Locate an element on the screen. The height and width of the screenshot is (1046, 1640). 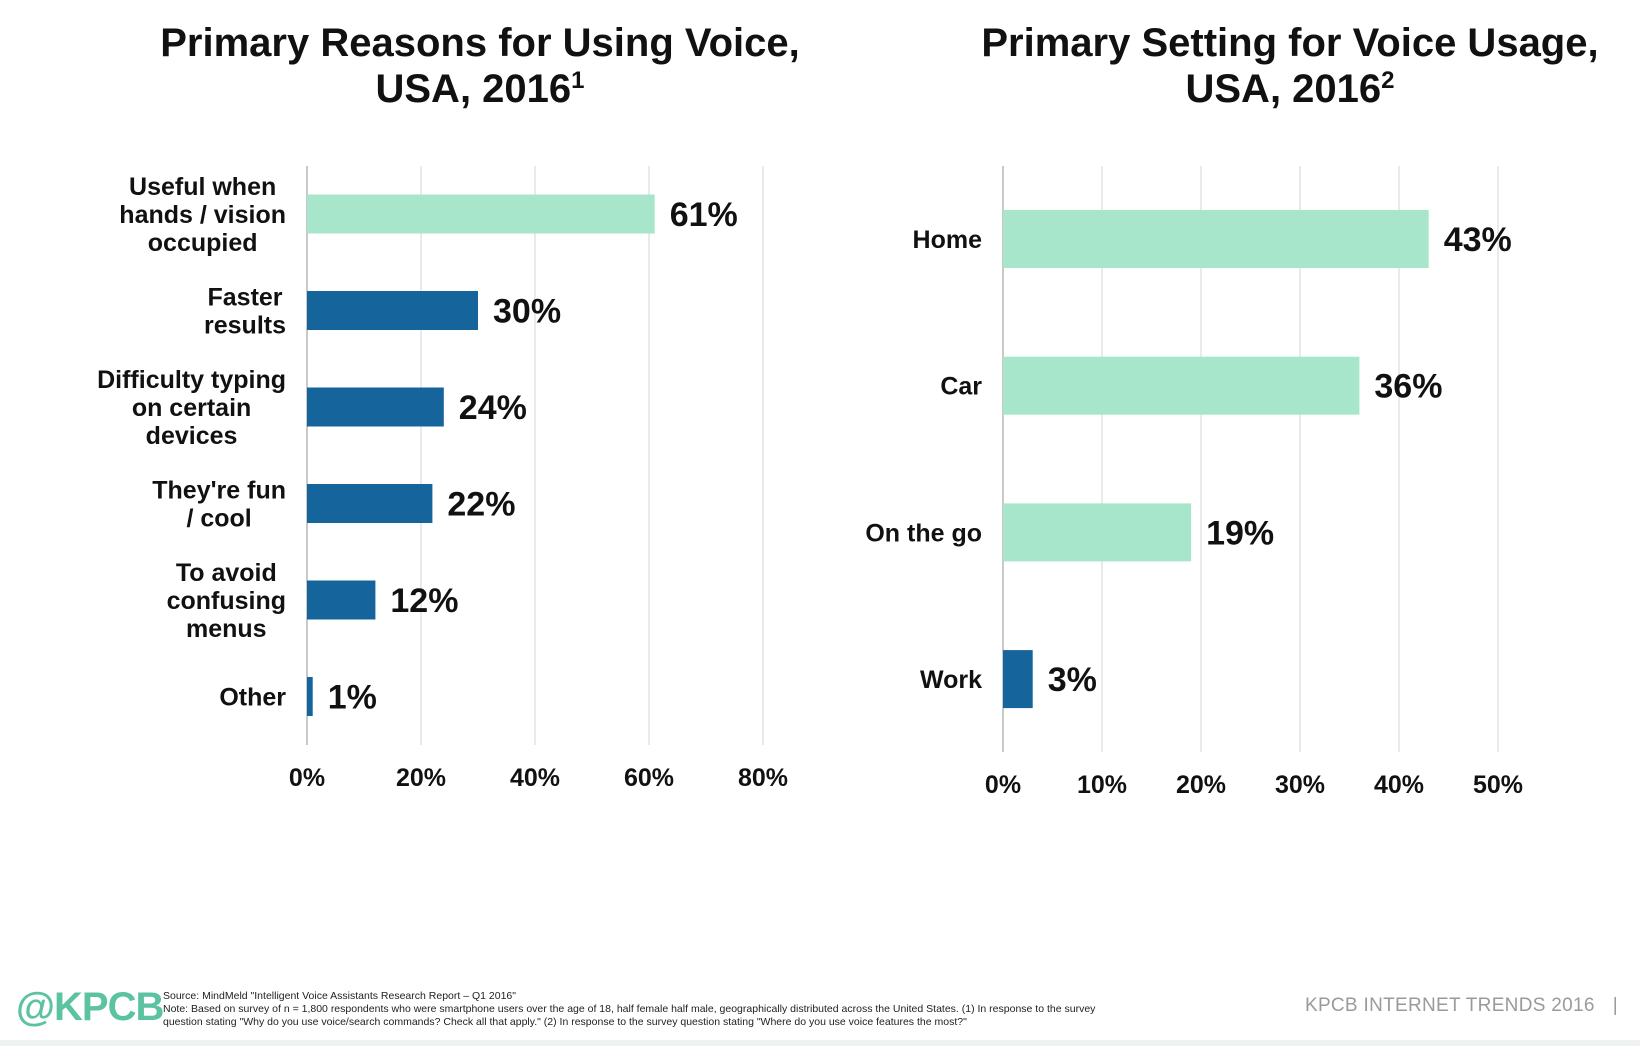
setting-value-label: 36% is located at coordinates (1408, 387).